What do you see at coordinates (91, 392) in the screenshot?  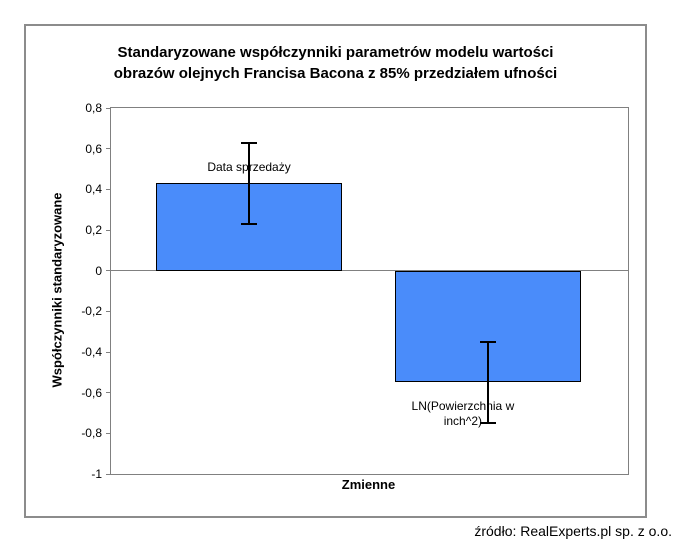 I see `y-axis-tick-label: -0,6` at bounding box center [91, 392].